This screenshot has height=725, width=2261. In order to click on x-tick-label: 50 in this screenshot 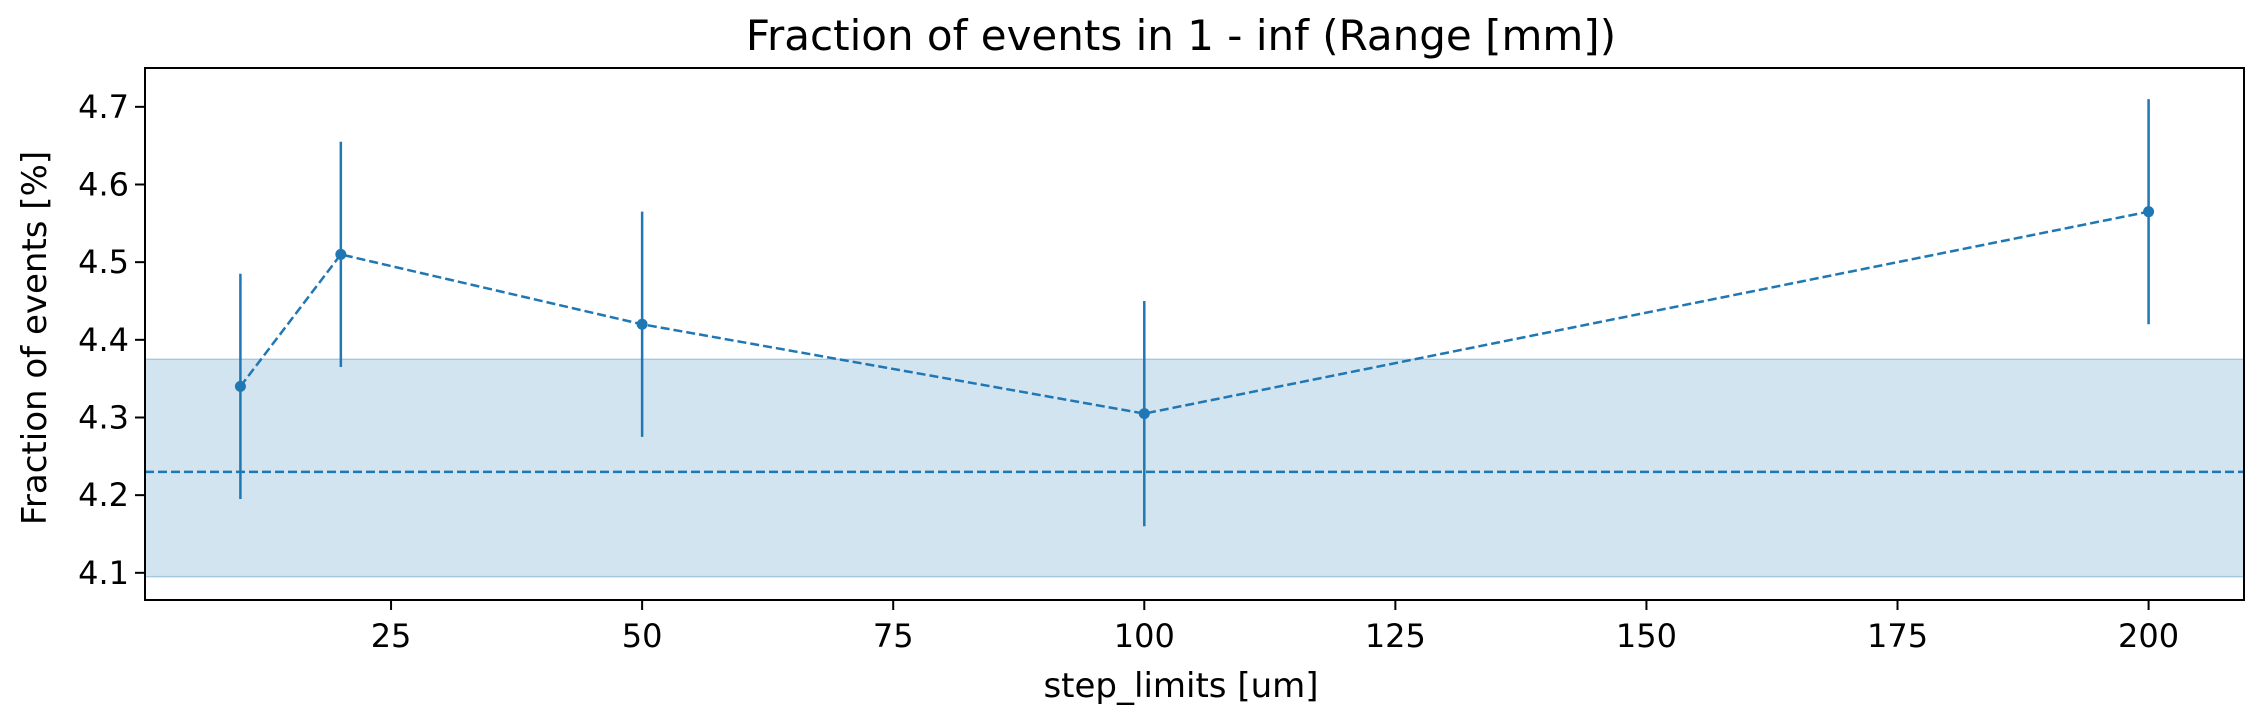, I will do `click(642, 636)`.